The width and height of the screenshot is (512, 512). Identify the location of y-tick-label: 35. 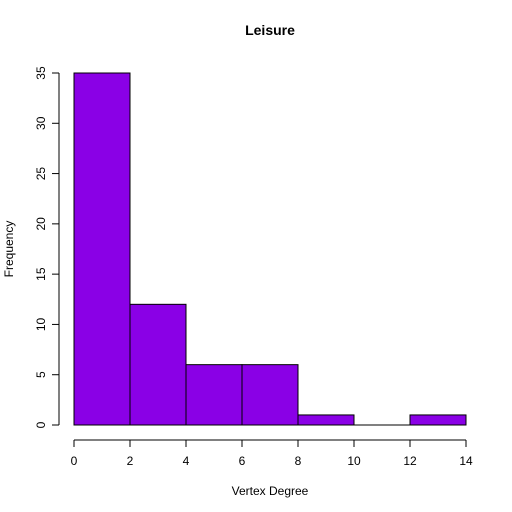
(41, 73).